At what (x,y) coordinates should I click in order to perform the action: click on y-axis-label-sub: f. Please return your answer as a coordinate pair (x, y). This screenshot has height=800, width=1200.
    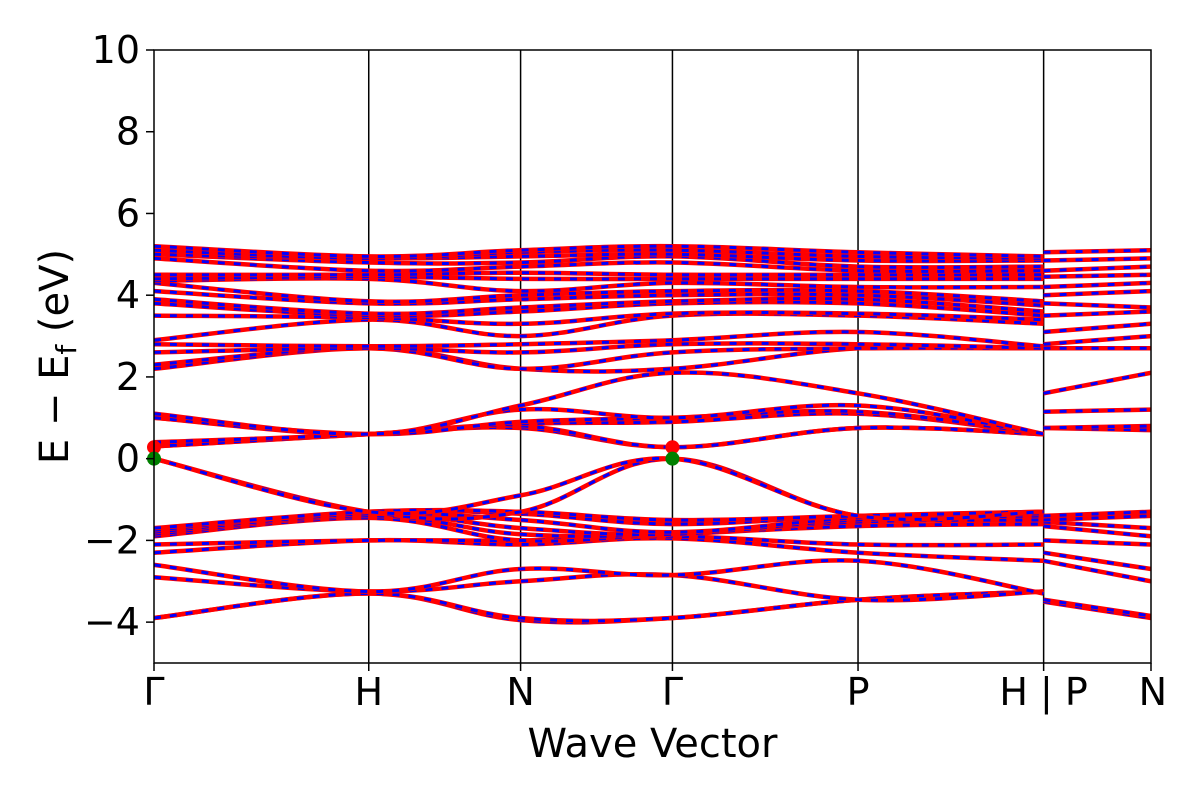
    Looking at the image, I should click on (66, 349).